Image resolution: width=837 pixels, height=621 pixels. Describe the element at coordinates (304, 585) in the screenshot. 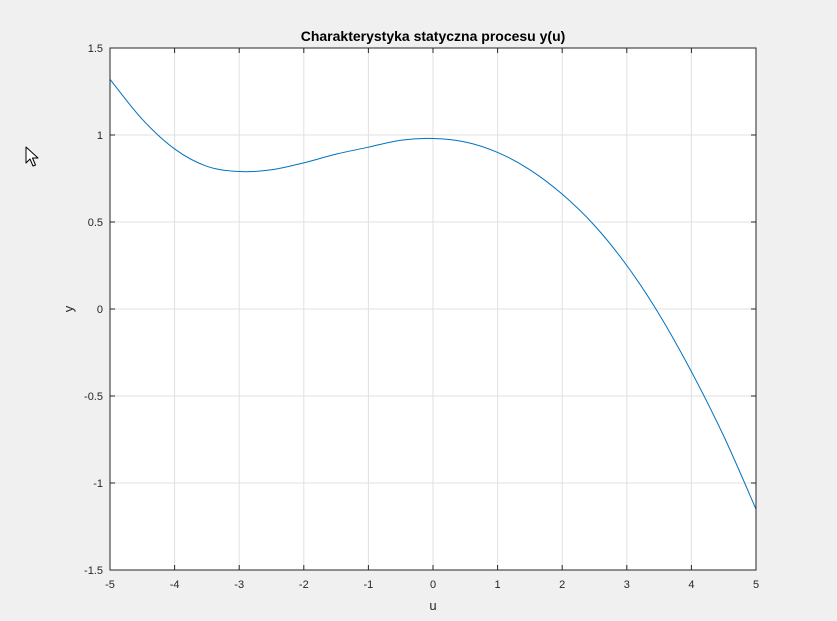

I see `x-tick-label: -2` at that location.